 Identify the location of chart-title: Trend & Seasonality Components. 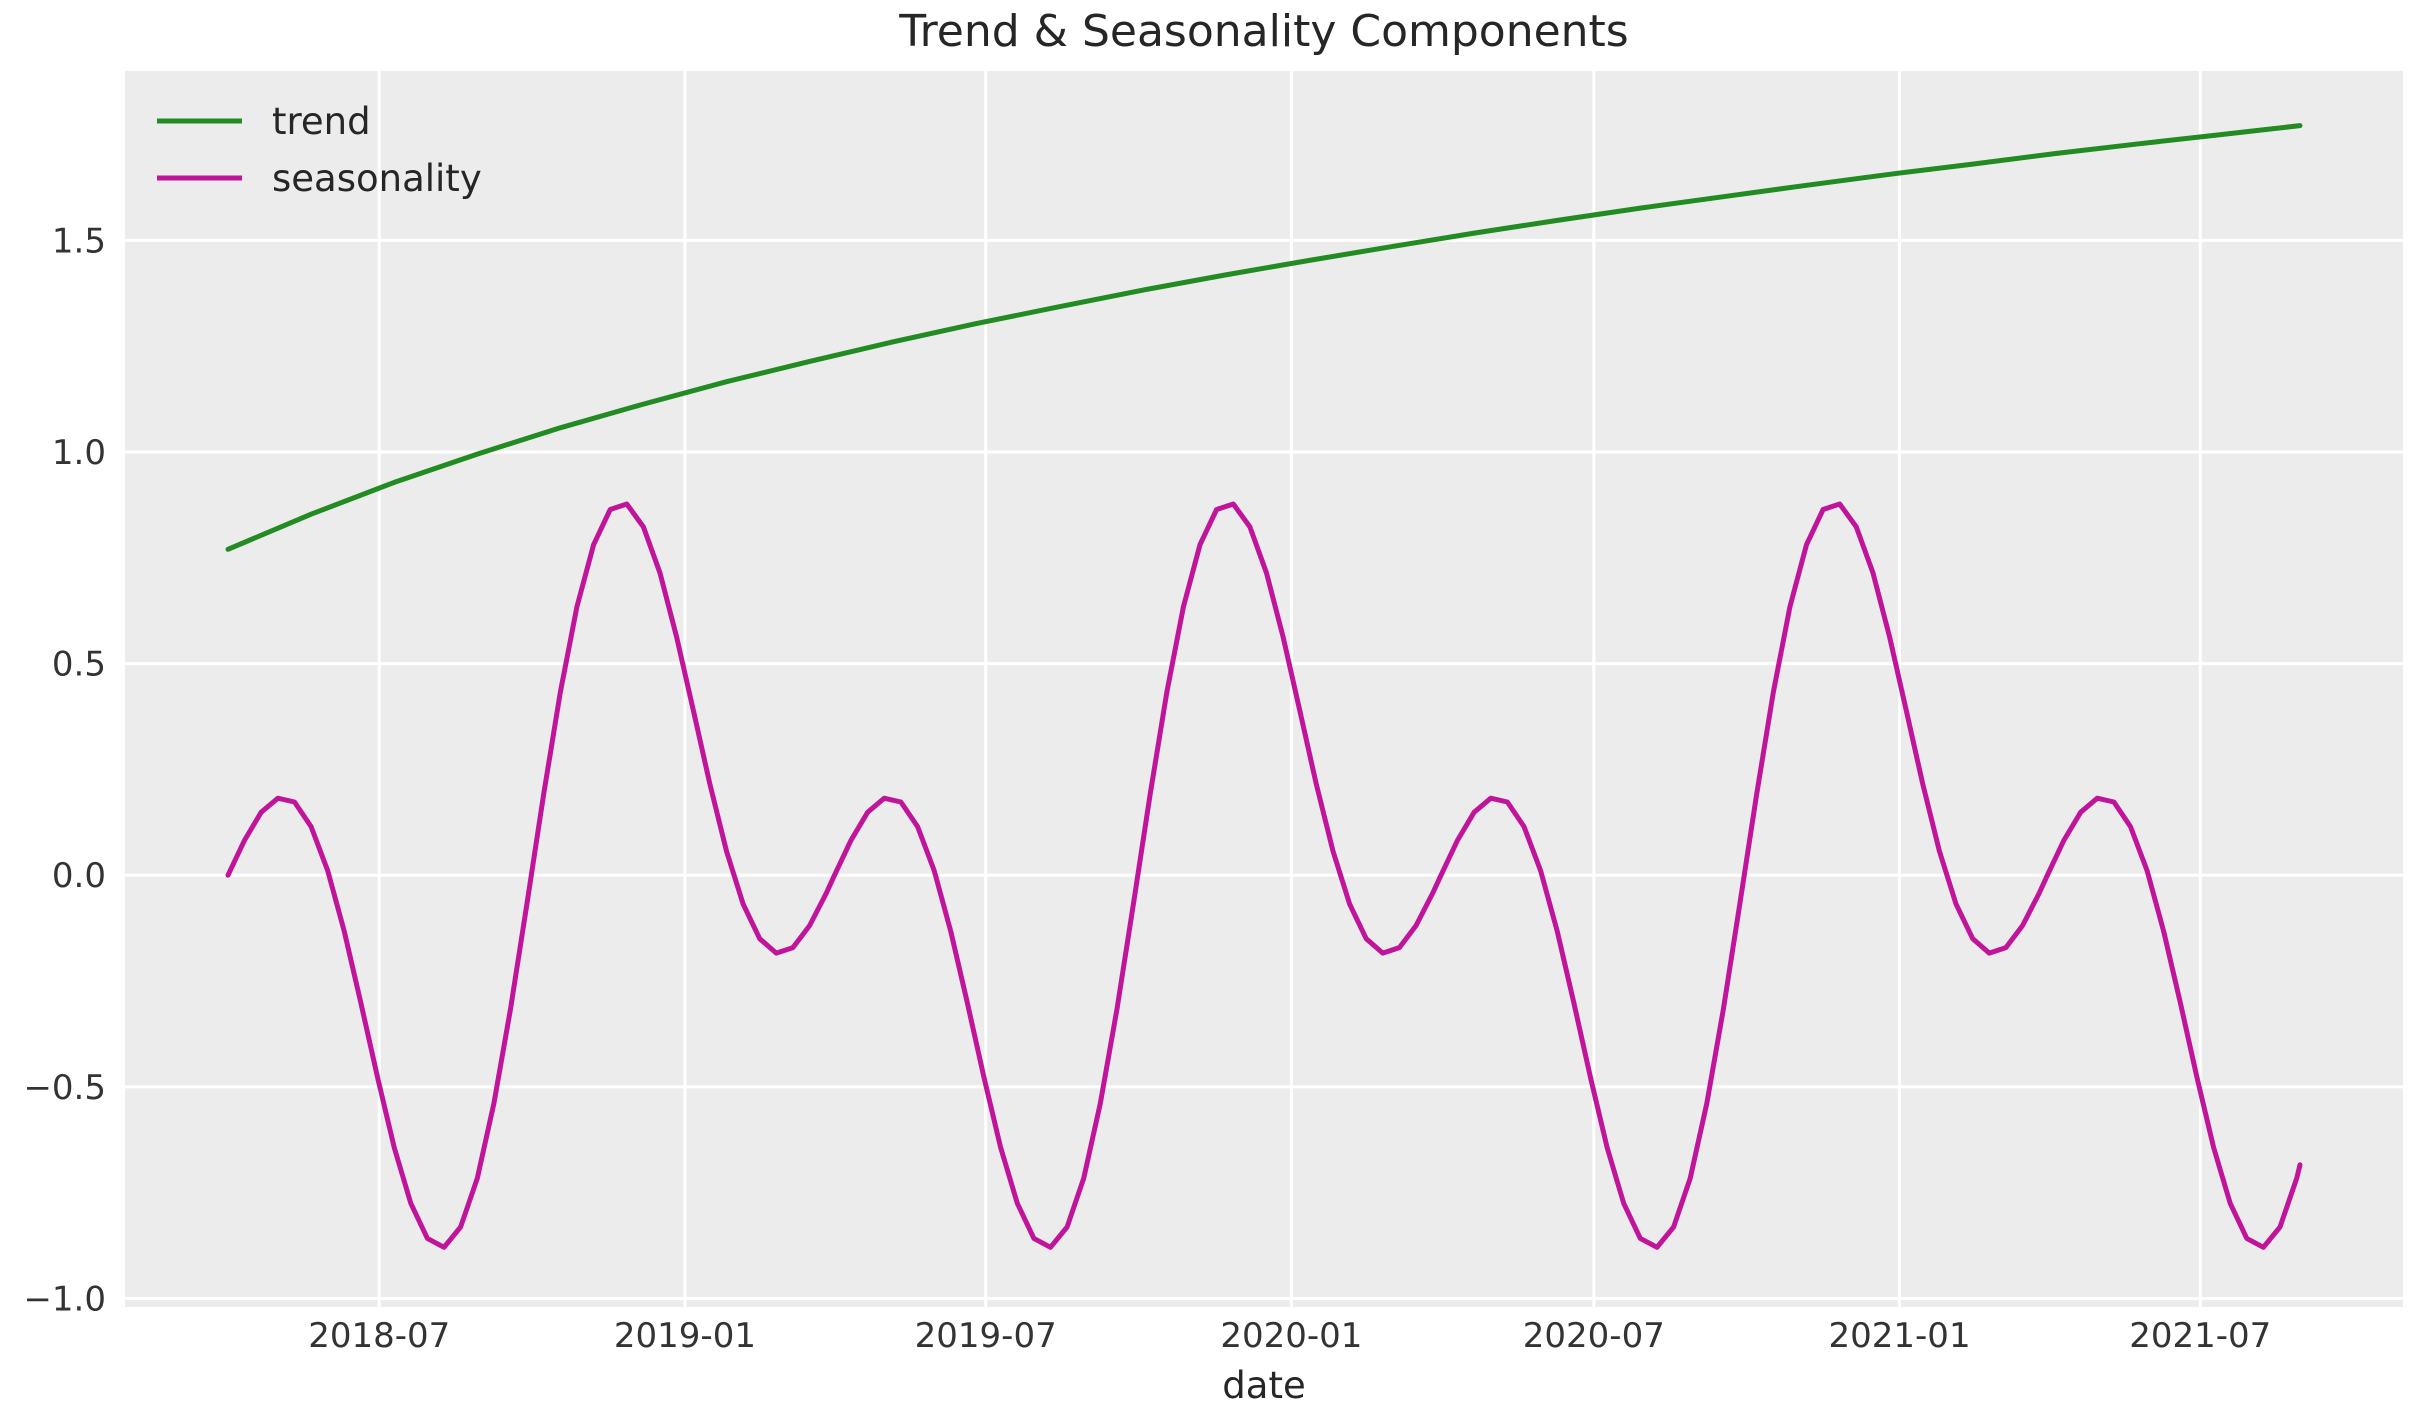
(1263, 31).